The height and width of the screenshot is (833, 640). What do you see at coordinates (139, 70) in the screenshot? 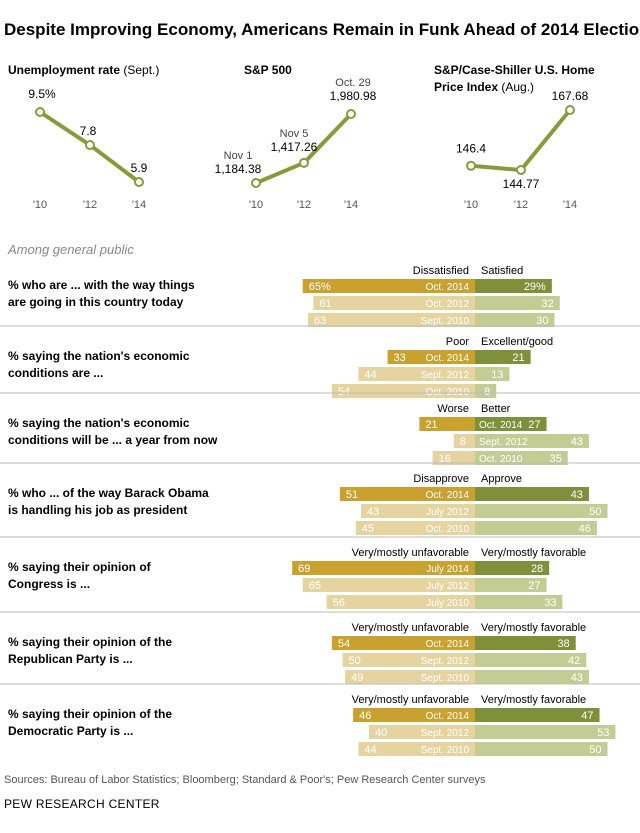
I see `line-chart-subtitle: (Sept.)` at bounding box center [139, 70].